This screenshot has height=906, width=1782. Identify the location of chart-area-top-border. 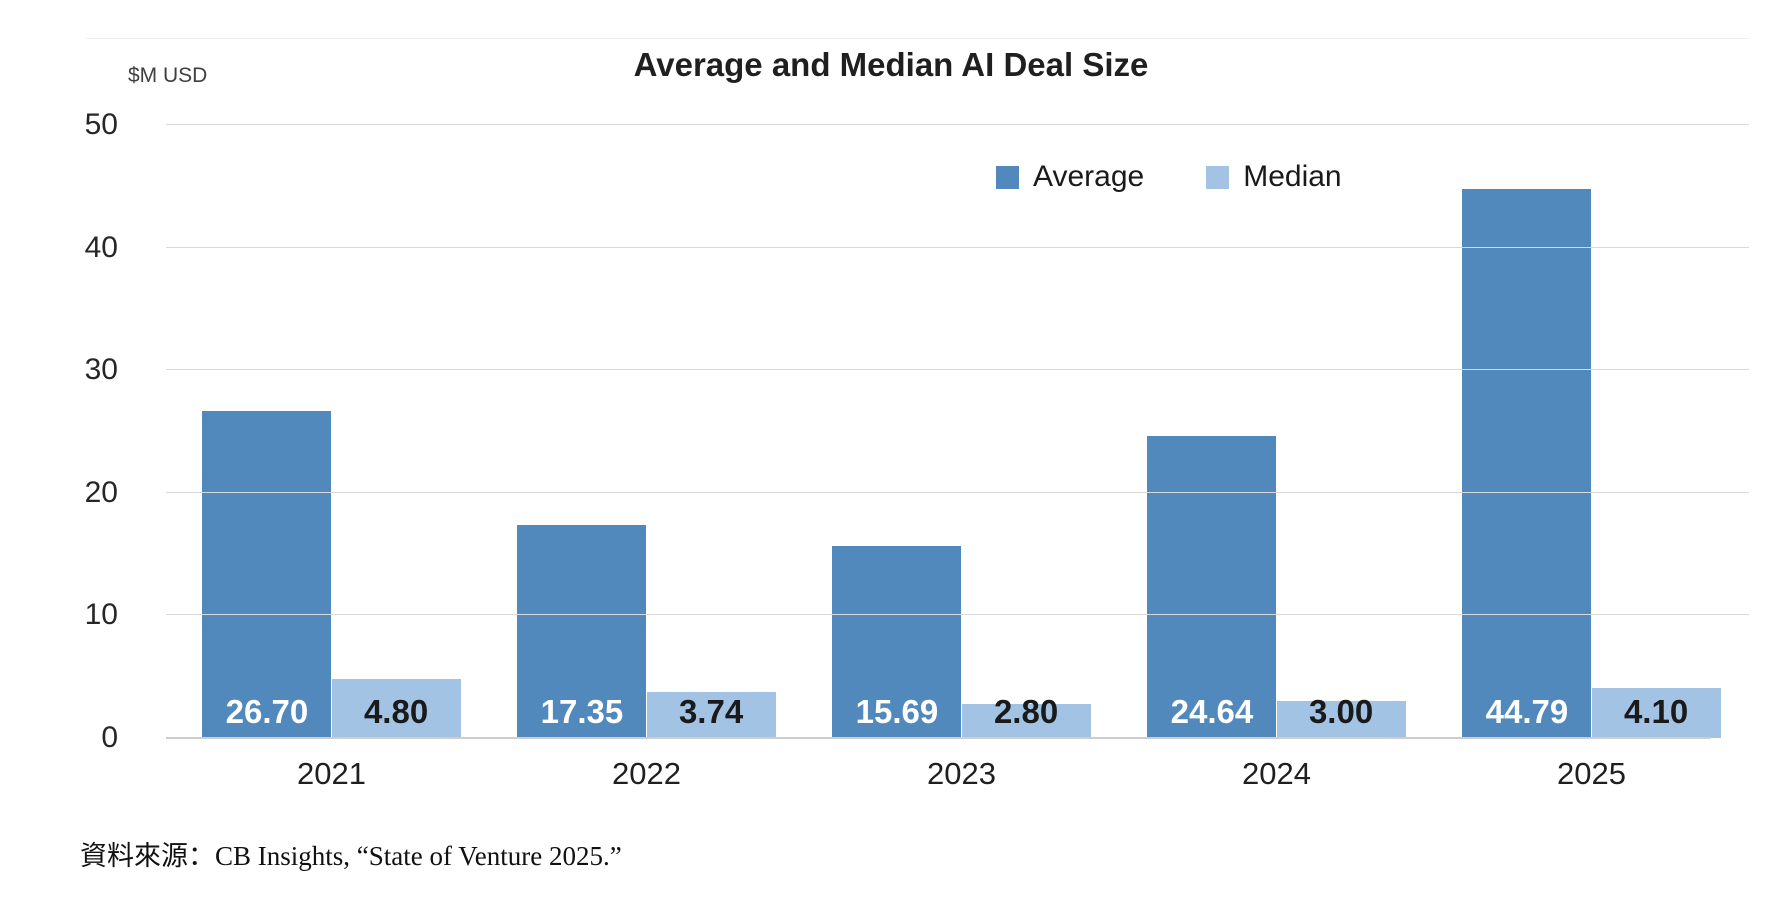
(918, 38).